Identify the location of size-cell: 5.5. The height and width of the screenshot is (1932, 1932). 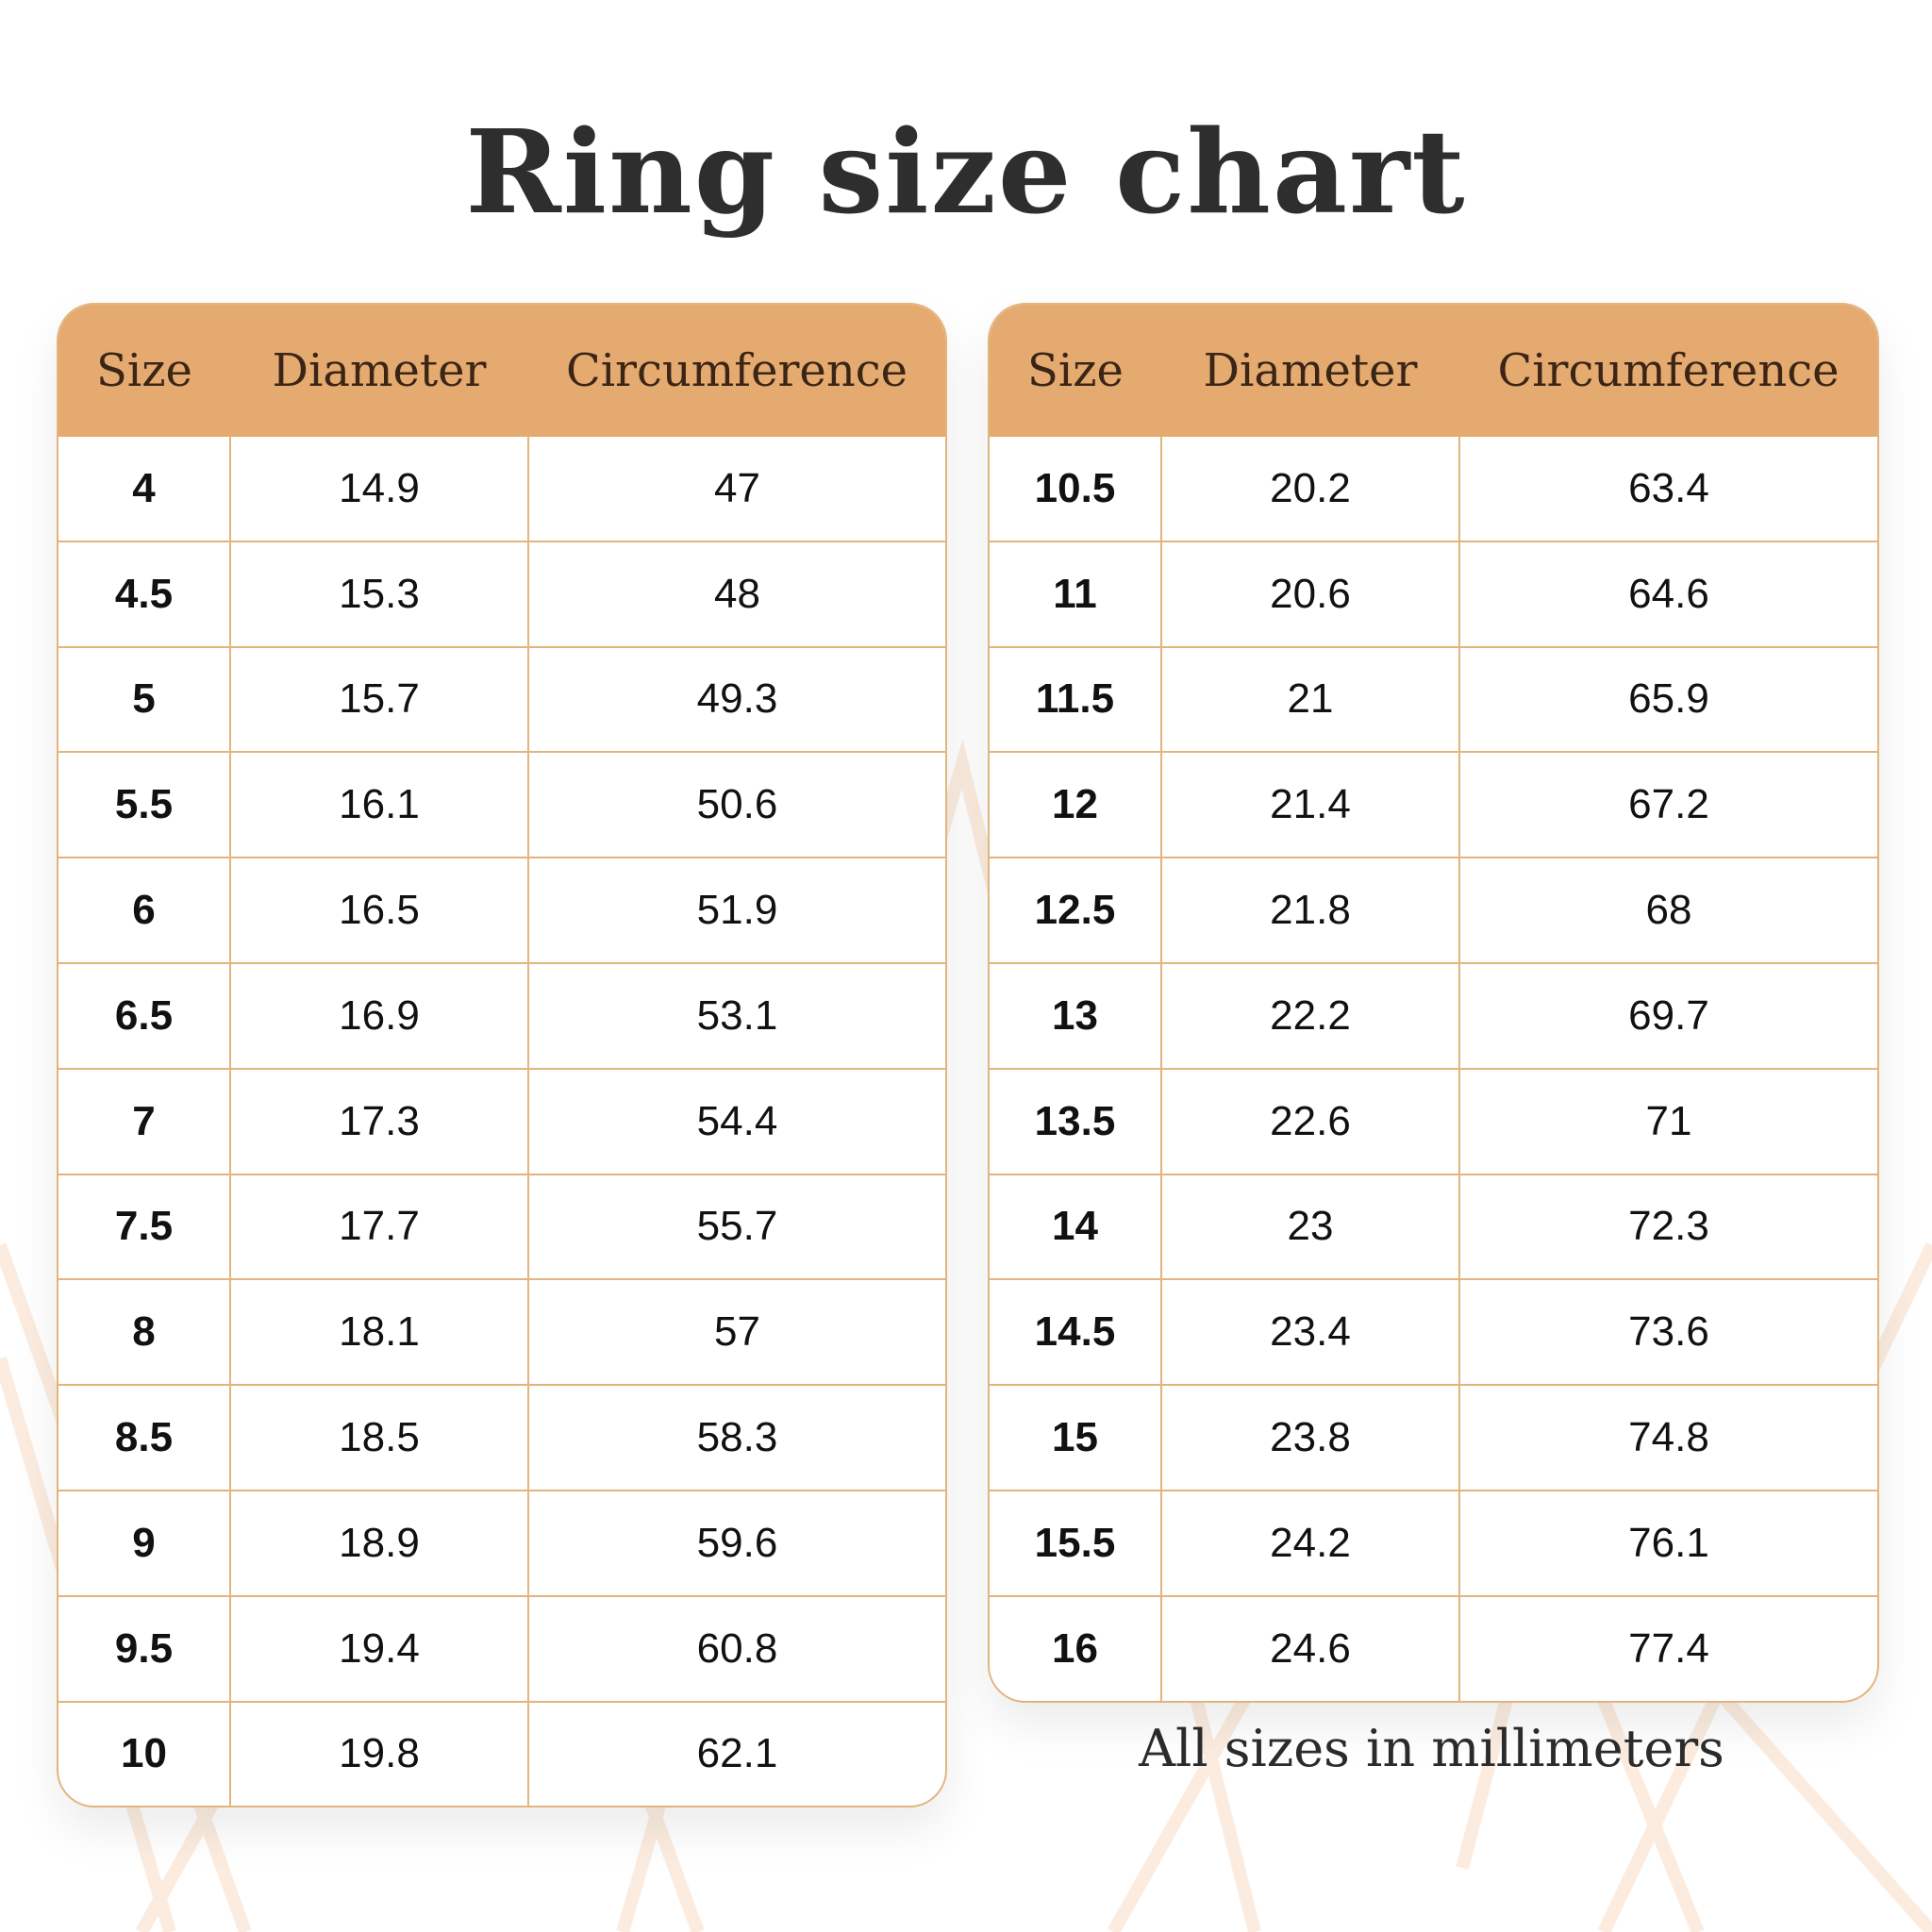
(144, 805).